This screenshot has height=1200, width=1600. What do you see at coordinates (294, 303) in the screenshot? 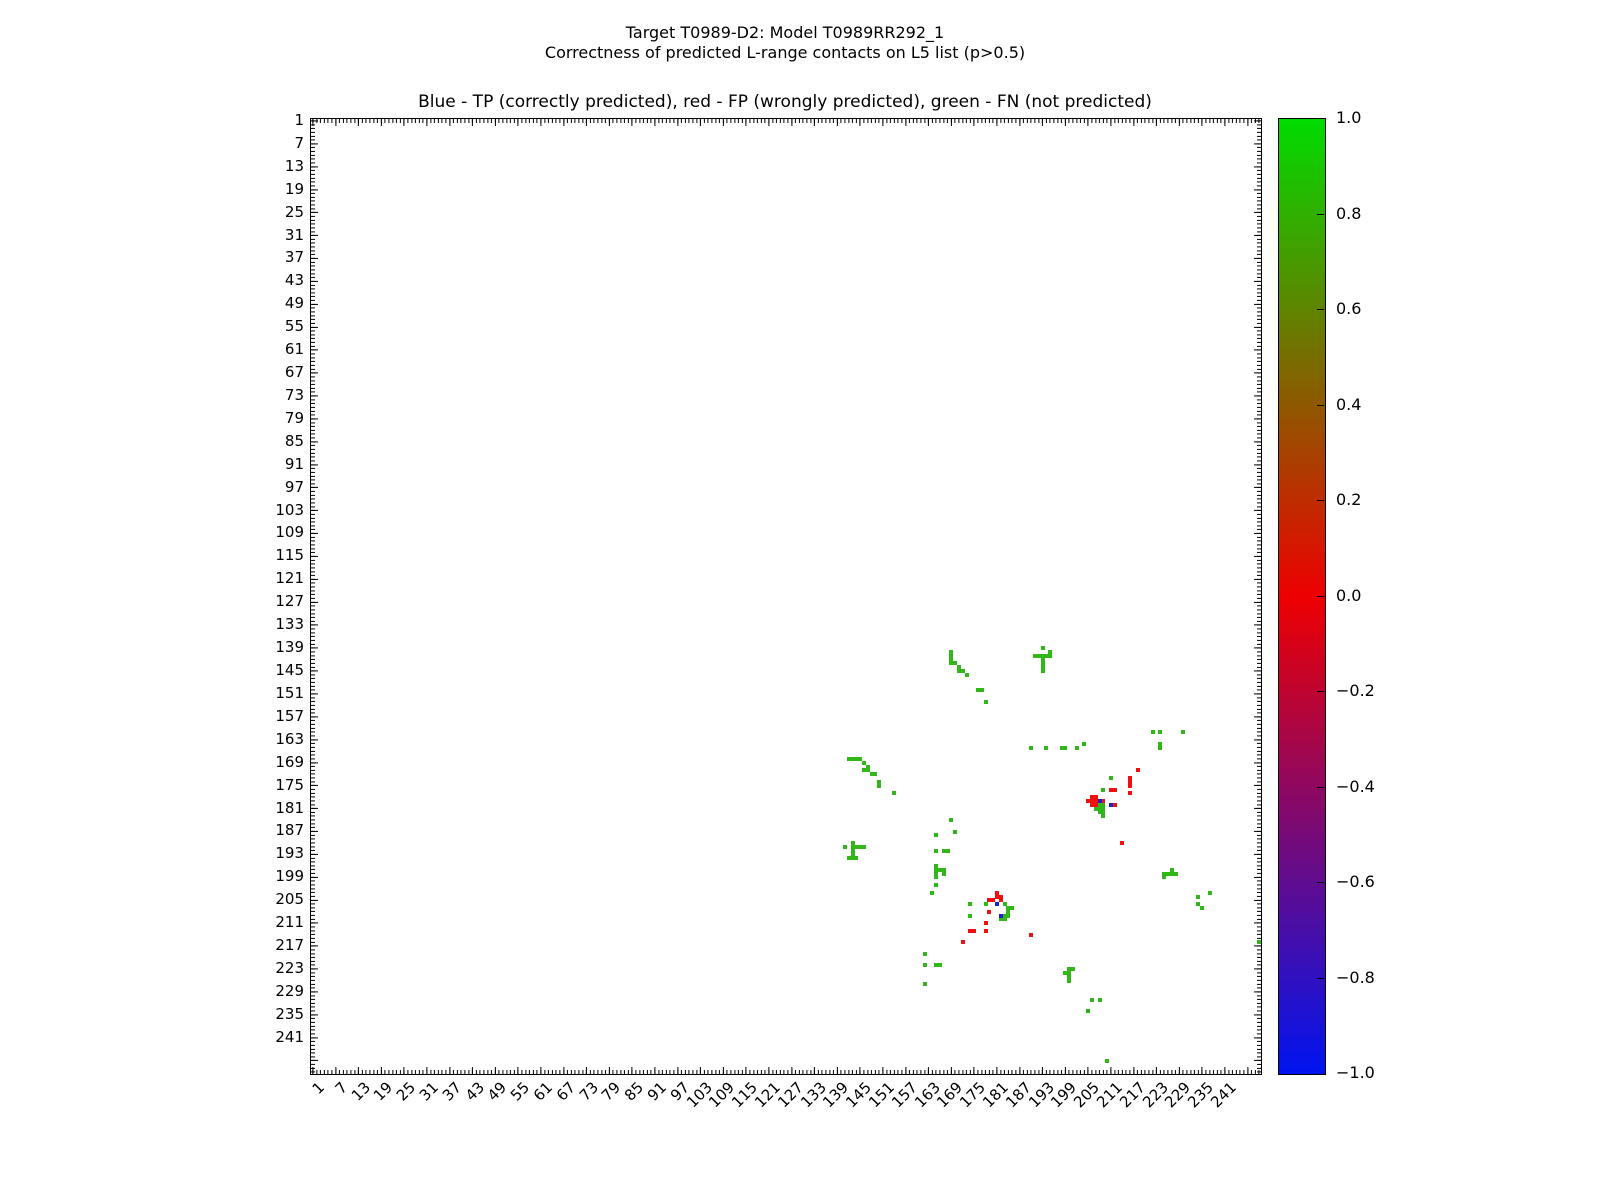
I see `y-tick-label: 49` at bounding box center [294, 303].